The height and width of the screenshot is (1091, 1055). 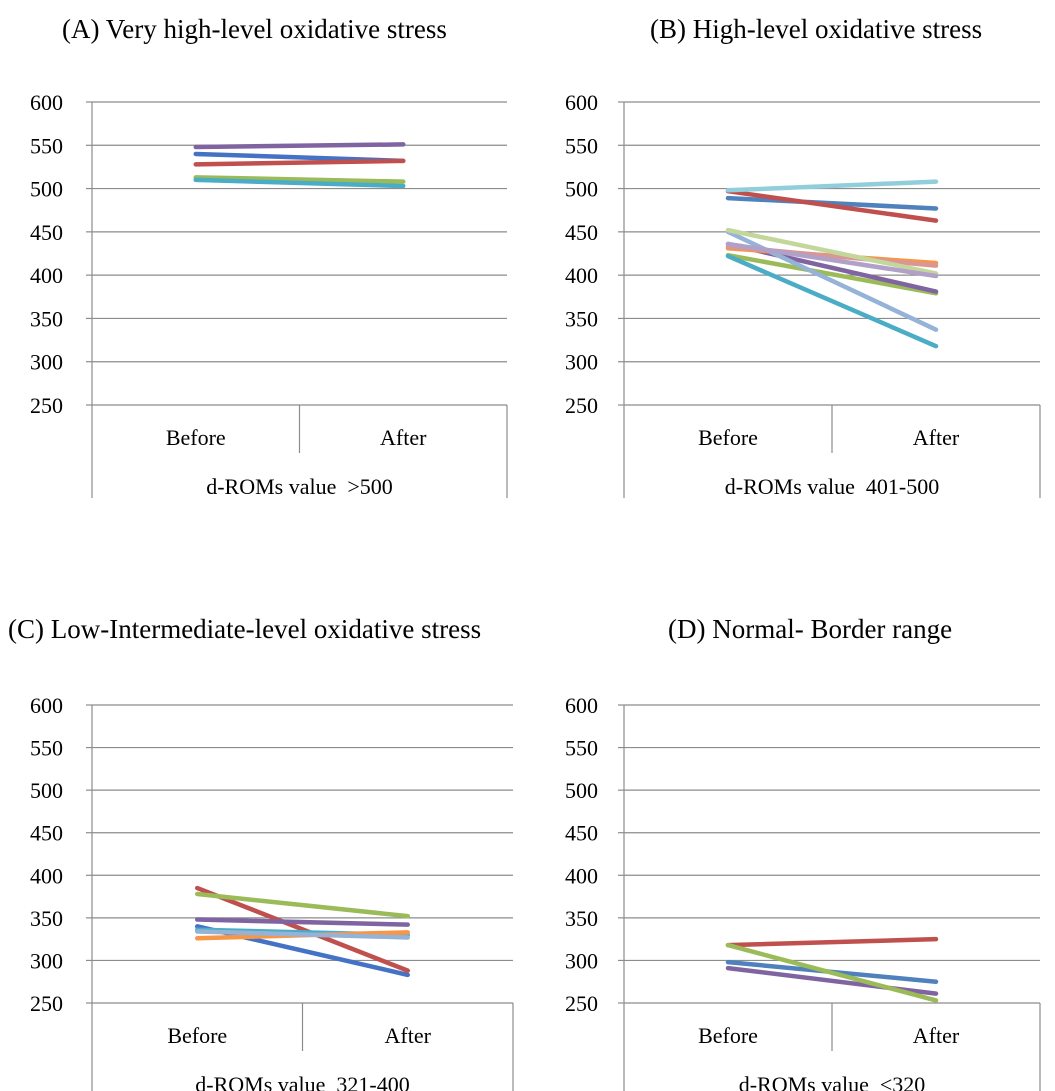 What do you see at coordinates (46, 232) in the screenshot?
I see `y-tick-label-a-450: 450` at bounding box center [46, 232].